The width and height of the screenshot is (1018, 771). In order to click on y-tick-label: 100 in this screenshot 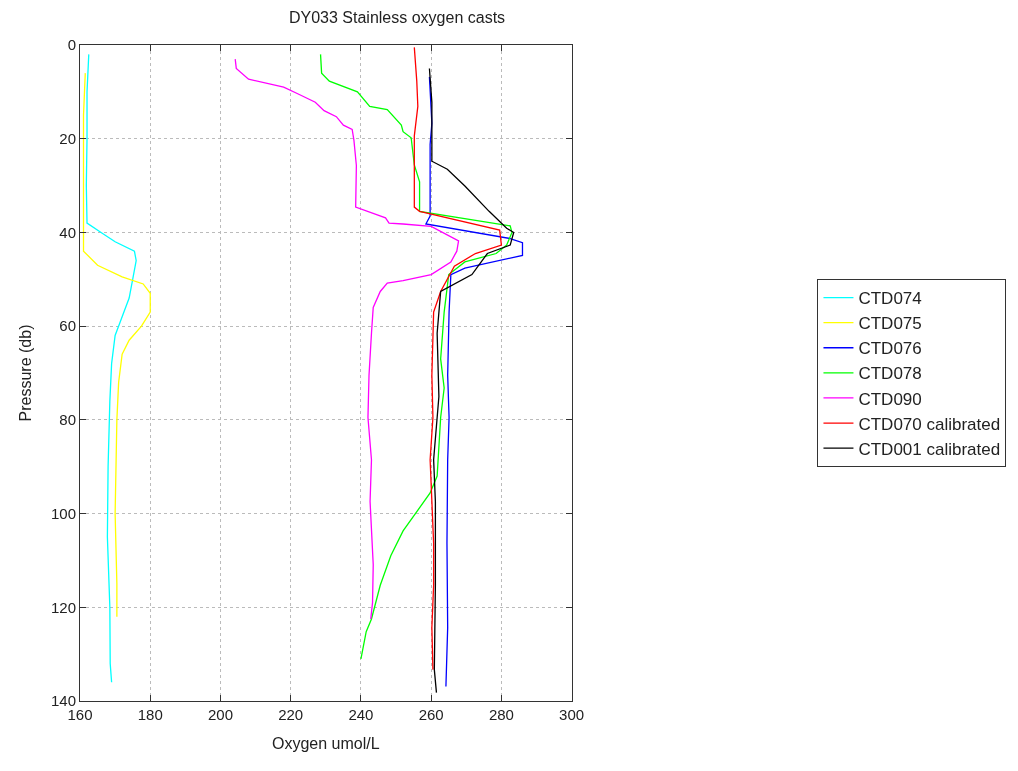, I will do `click(63, 513)`.